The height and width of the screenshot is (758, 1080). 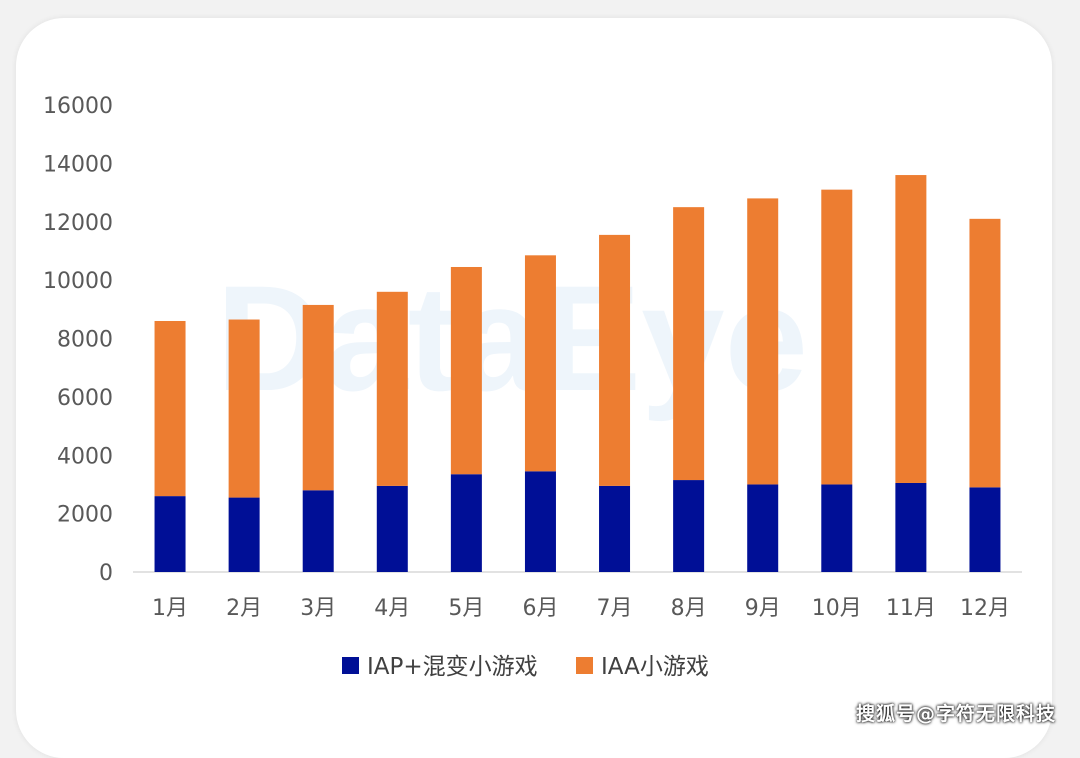 What do you see at coordinates (78, 281) in the screenshot?
I see `y-tick-label: 10000` at bounding box center [78, 281].